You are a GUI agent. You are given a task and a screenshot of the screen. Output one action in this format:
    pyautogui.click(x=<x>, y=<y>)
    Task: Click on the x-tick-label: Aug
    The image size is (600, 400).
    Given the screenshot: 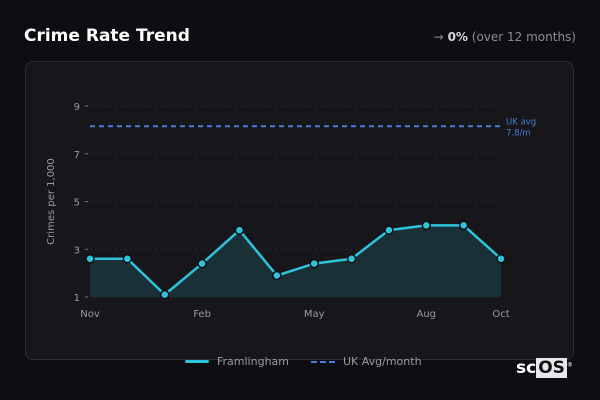 What is the action you would take?
    pyautogui.click(x=427, y=314)
    